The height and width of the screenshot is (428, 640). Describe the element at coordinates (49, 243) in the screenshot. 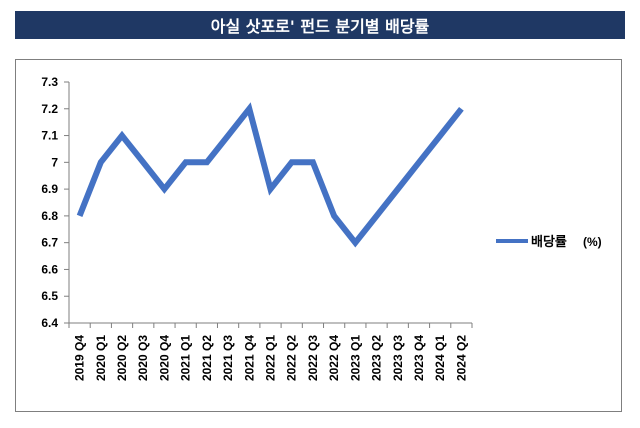

I see `y-tick-label: 6.7` at that location.